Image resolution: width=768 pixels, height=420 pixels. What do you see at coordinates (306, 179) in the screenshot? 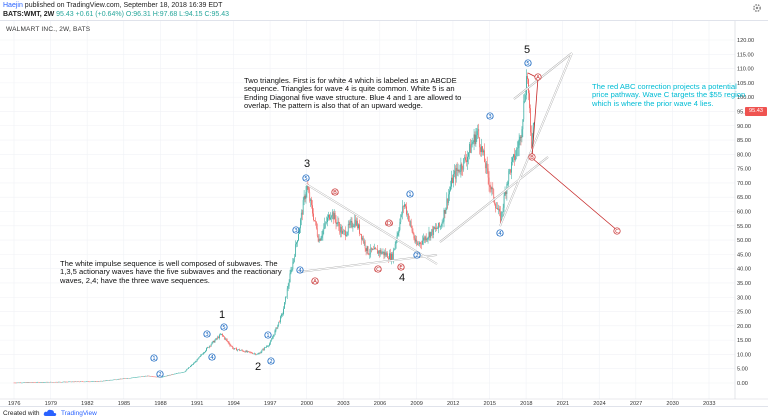
I see `blue-wave-label: (5)` at bounding box center [306, 179].